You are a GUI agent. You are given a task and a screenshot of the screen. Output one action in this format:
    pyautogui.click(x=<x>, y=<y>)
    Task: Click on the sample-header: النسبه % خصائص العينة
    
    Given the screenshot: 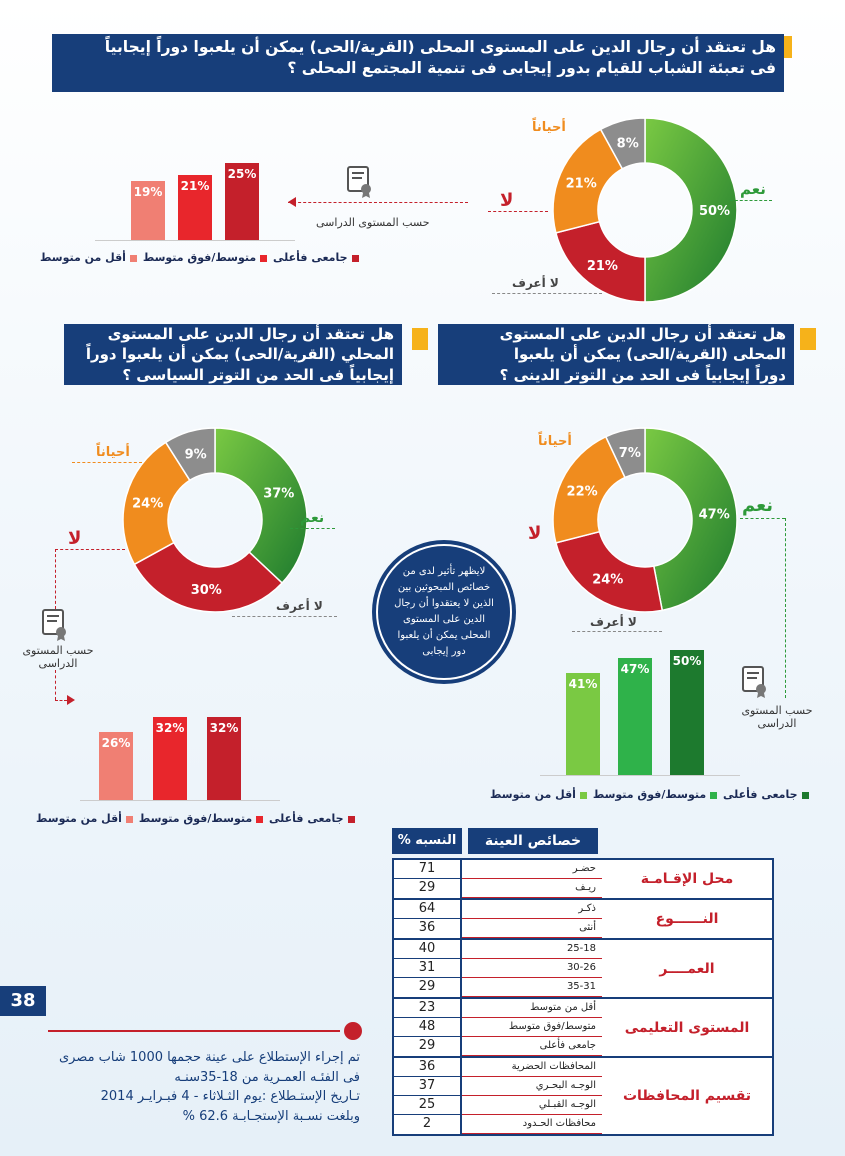 What is the action you would take?
    pyautogui.click(x=602, y=842)
    